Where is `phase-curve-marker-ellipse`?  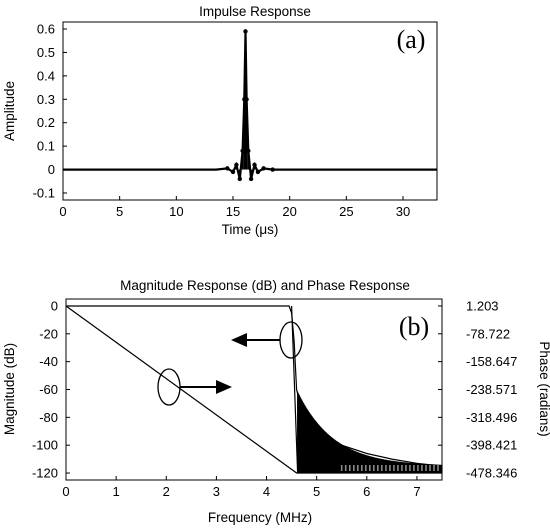
phase-curve-marker-ellipse is located at coordinates (291, 340).